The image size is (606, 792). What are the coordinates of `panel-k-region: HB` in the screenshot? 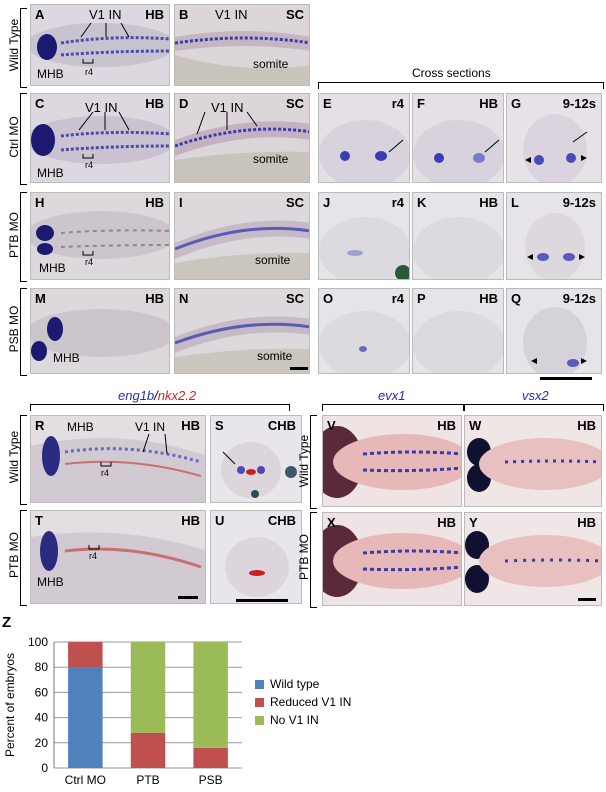 It's located at (488, 202).